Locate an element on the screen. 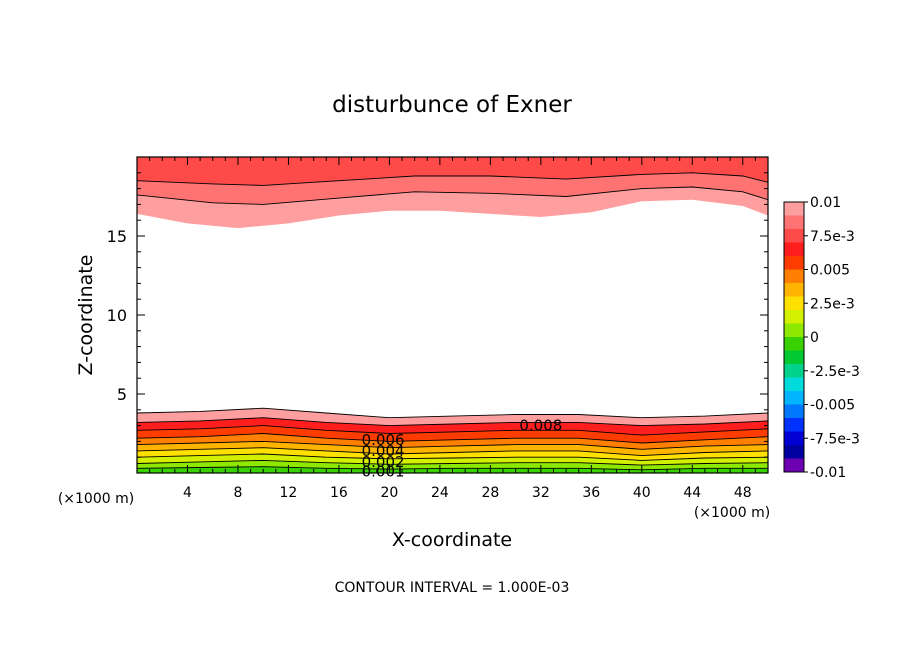 The height and width of the screenshot is (654, 904). x-tick-label: 48 is located at coordinates (743, 493).